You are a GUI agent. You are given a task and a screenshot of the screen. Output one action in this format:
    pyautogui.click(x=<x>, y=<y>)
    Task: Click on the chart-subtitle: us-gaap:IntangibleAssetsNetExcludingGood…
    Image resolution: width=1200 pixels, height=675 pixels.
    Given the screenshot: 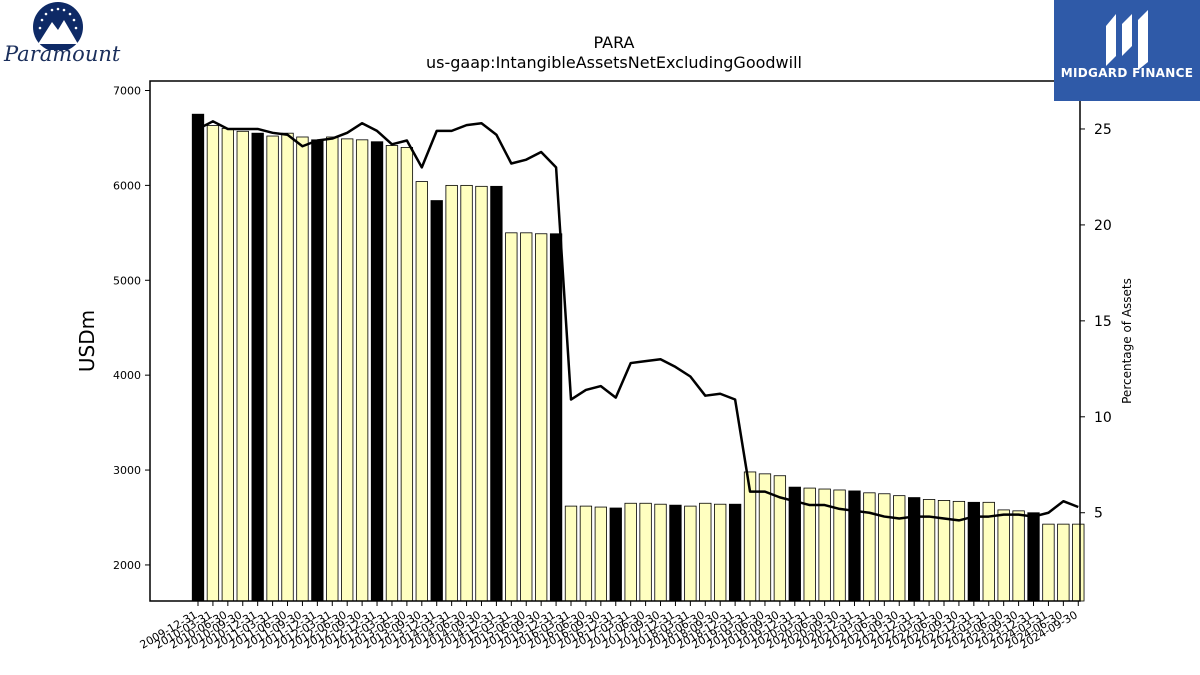 What is the action you would take?
    pyautogui.click(x=614, y=62)
    